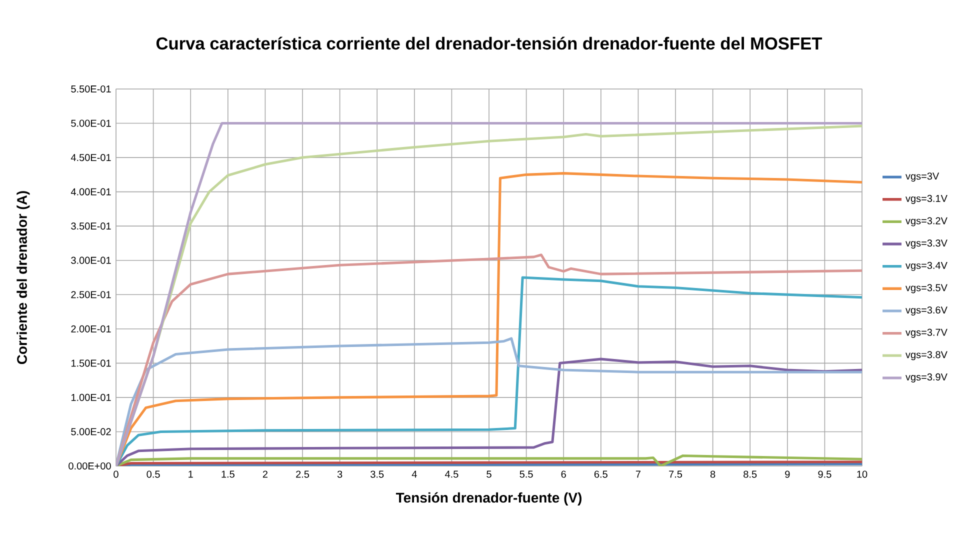 Image resolution: width=966 pixels, height=534 pixels. What do you see at coordinates (927, 311) in the screenshot?
I see `legend-label: vgs=3.6V` at bounding box center [927, 311].